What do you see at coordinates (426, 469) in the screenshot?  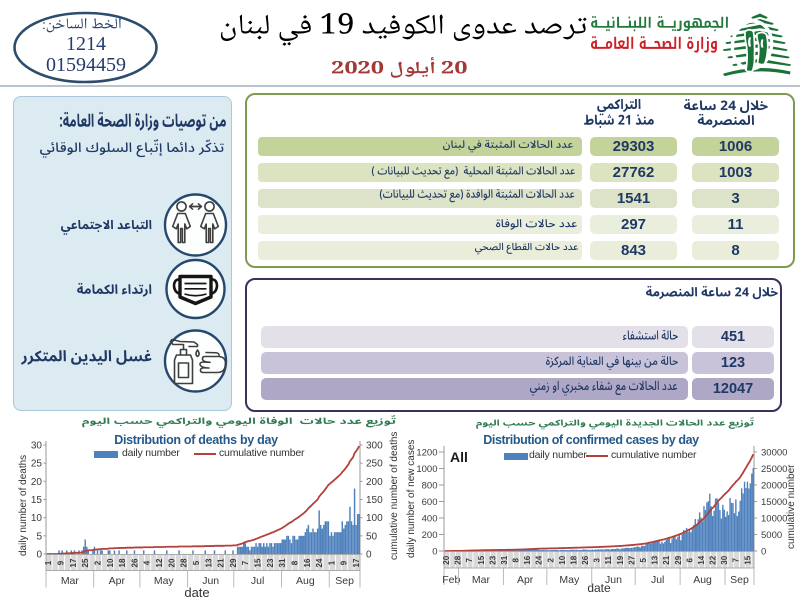 I see `svg-text: 1000` at bounding box center [426, 469].